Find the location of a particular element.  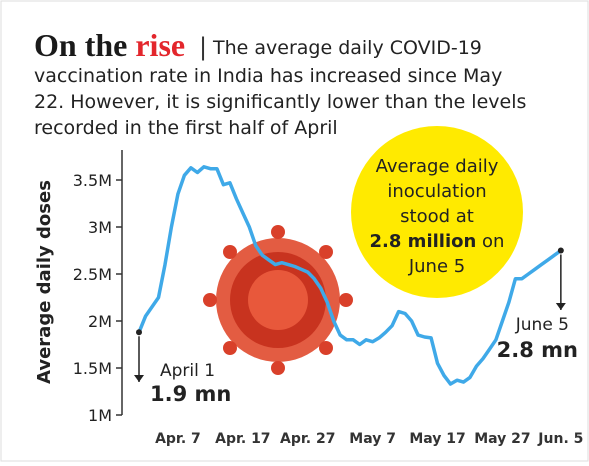

y-tick-label: 3M is located at coordinates (100, 227).